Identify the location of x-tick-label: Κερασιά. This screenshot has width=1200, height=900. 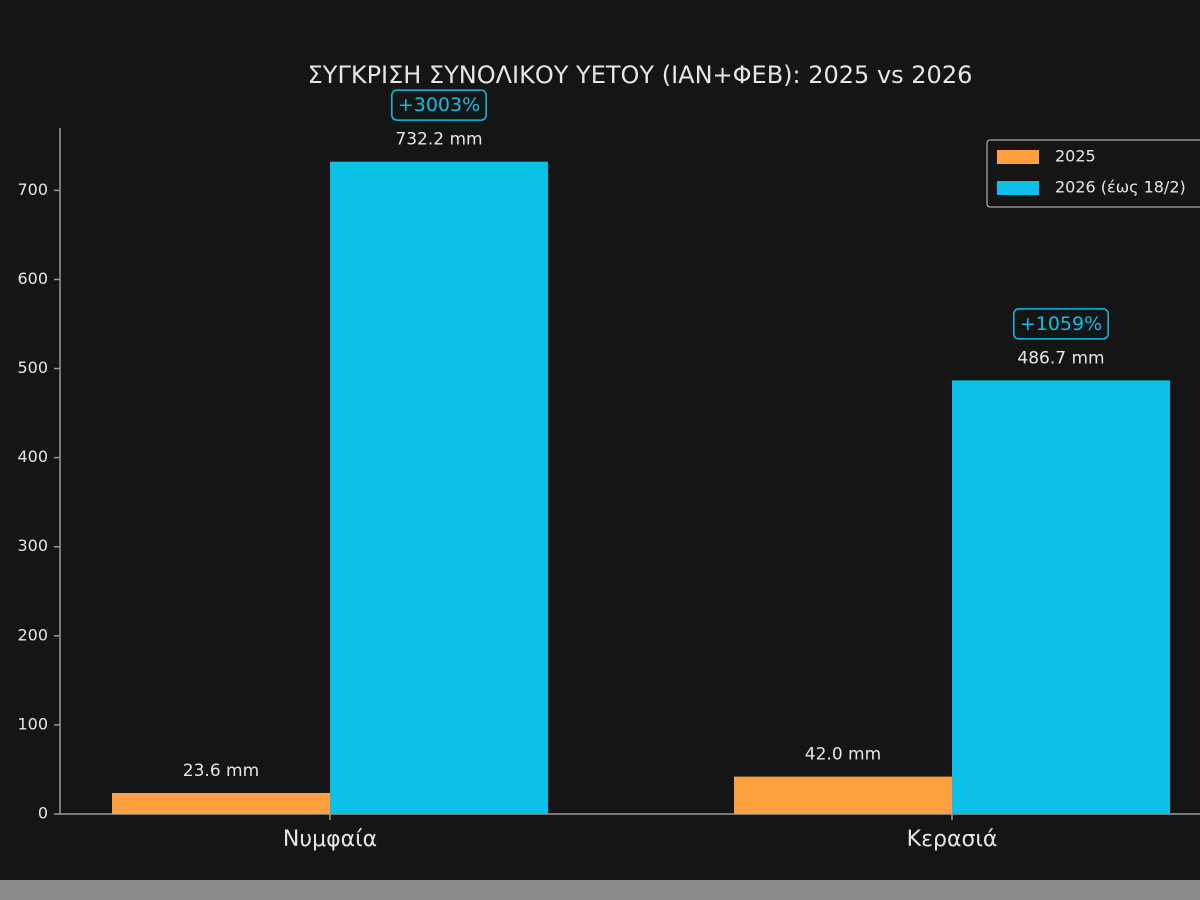
(952, 839).